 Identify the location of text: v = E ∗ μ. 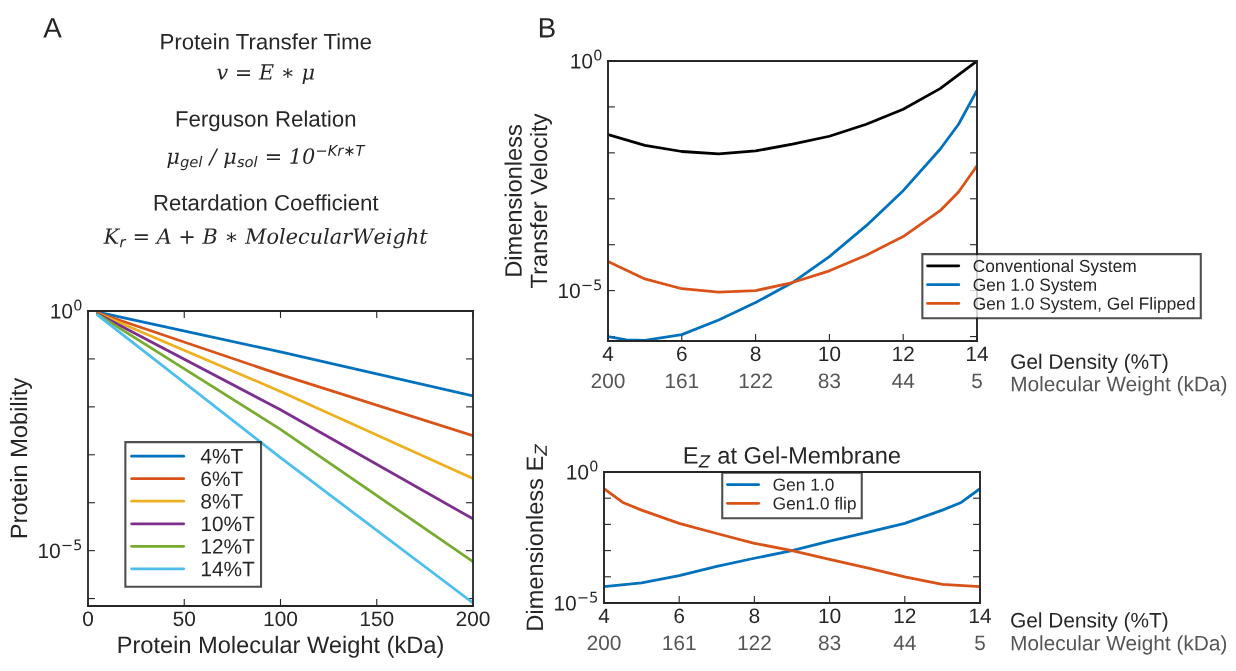
(266, 74).